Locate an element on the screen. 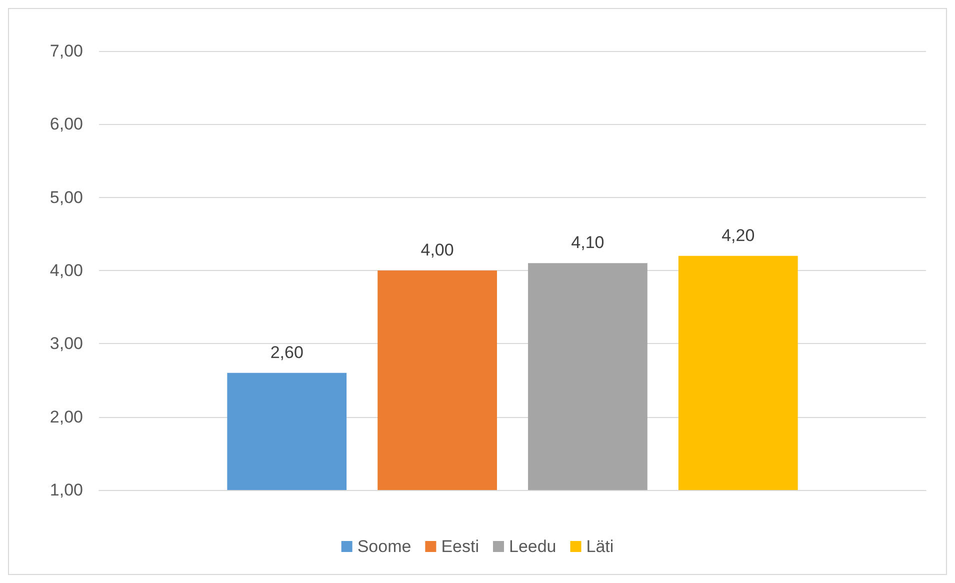  data-label: 4,10 is located at coordinates (587, 242).